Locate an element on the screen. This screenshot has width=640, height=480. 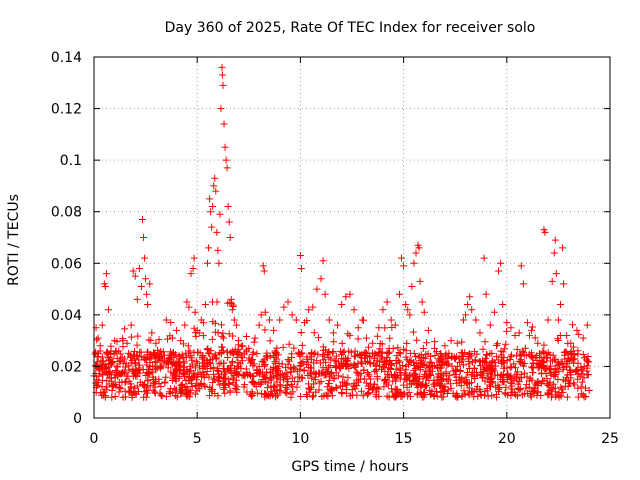
x-tick-label: 20 is located at coordinates (507, 439).